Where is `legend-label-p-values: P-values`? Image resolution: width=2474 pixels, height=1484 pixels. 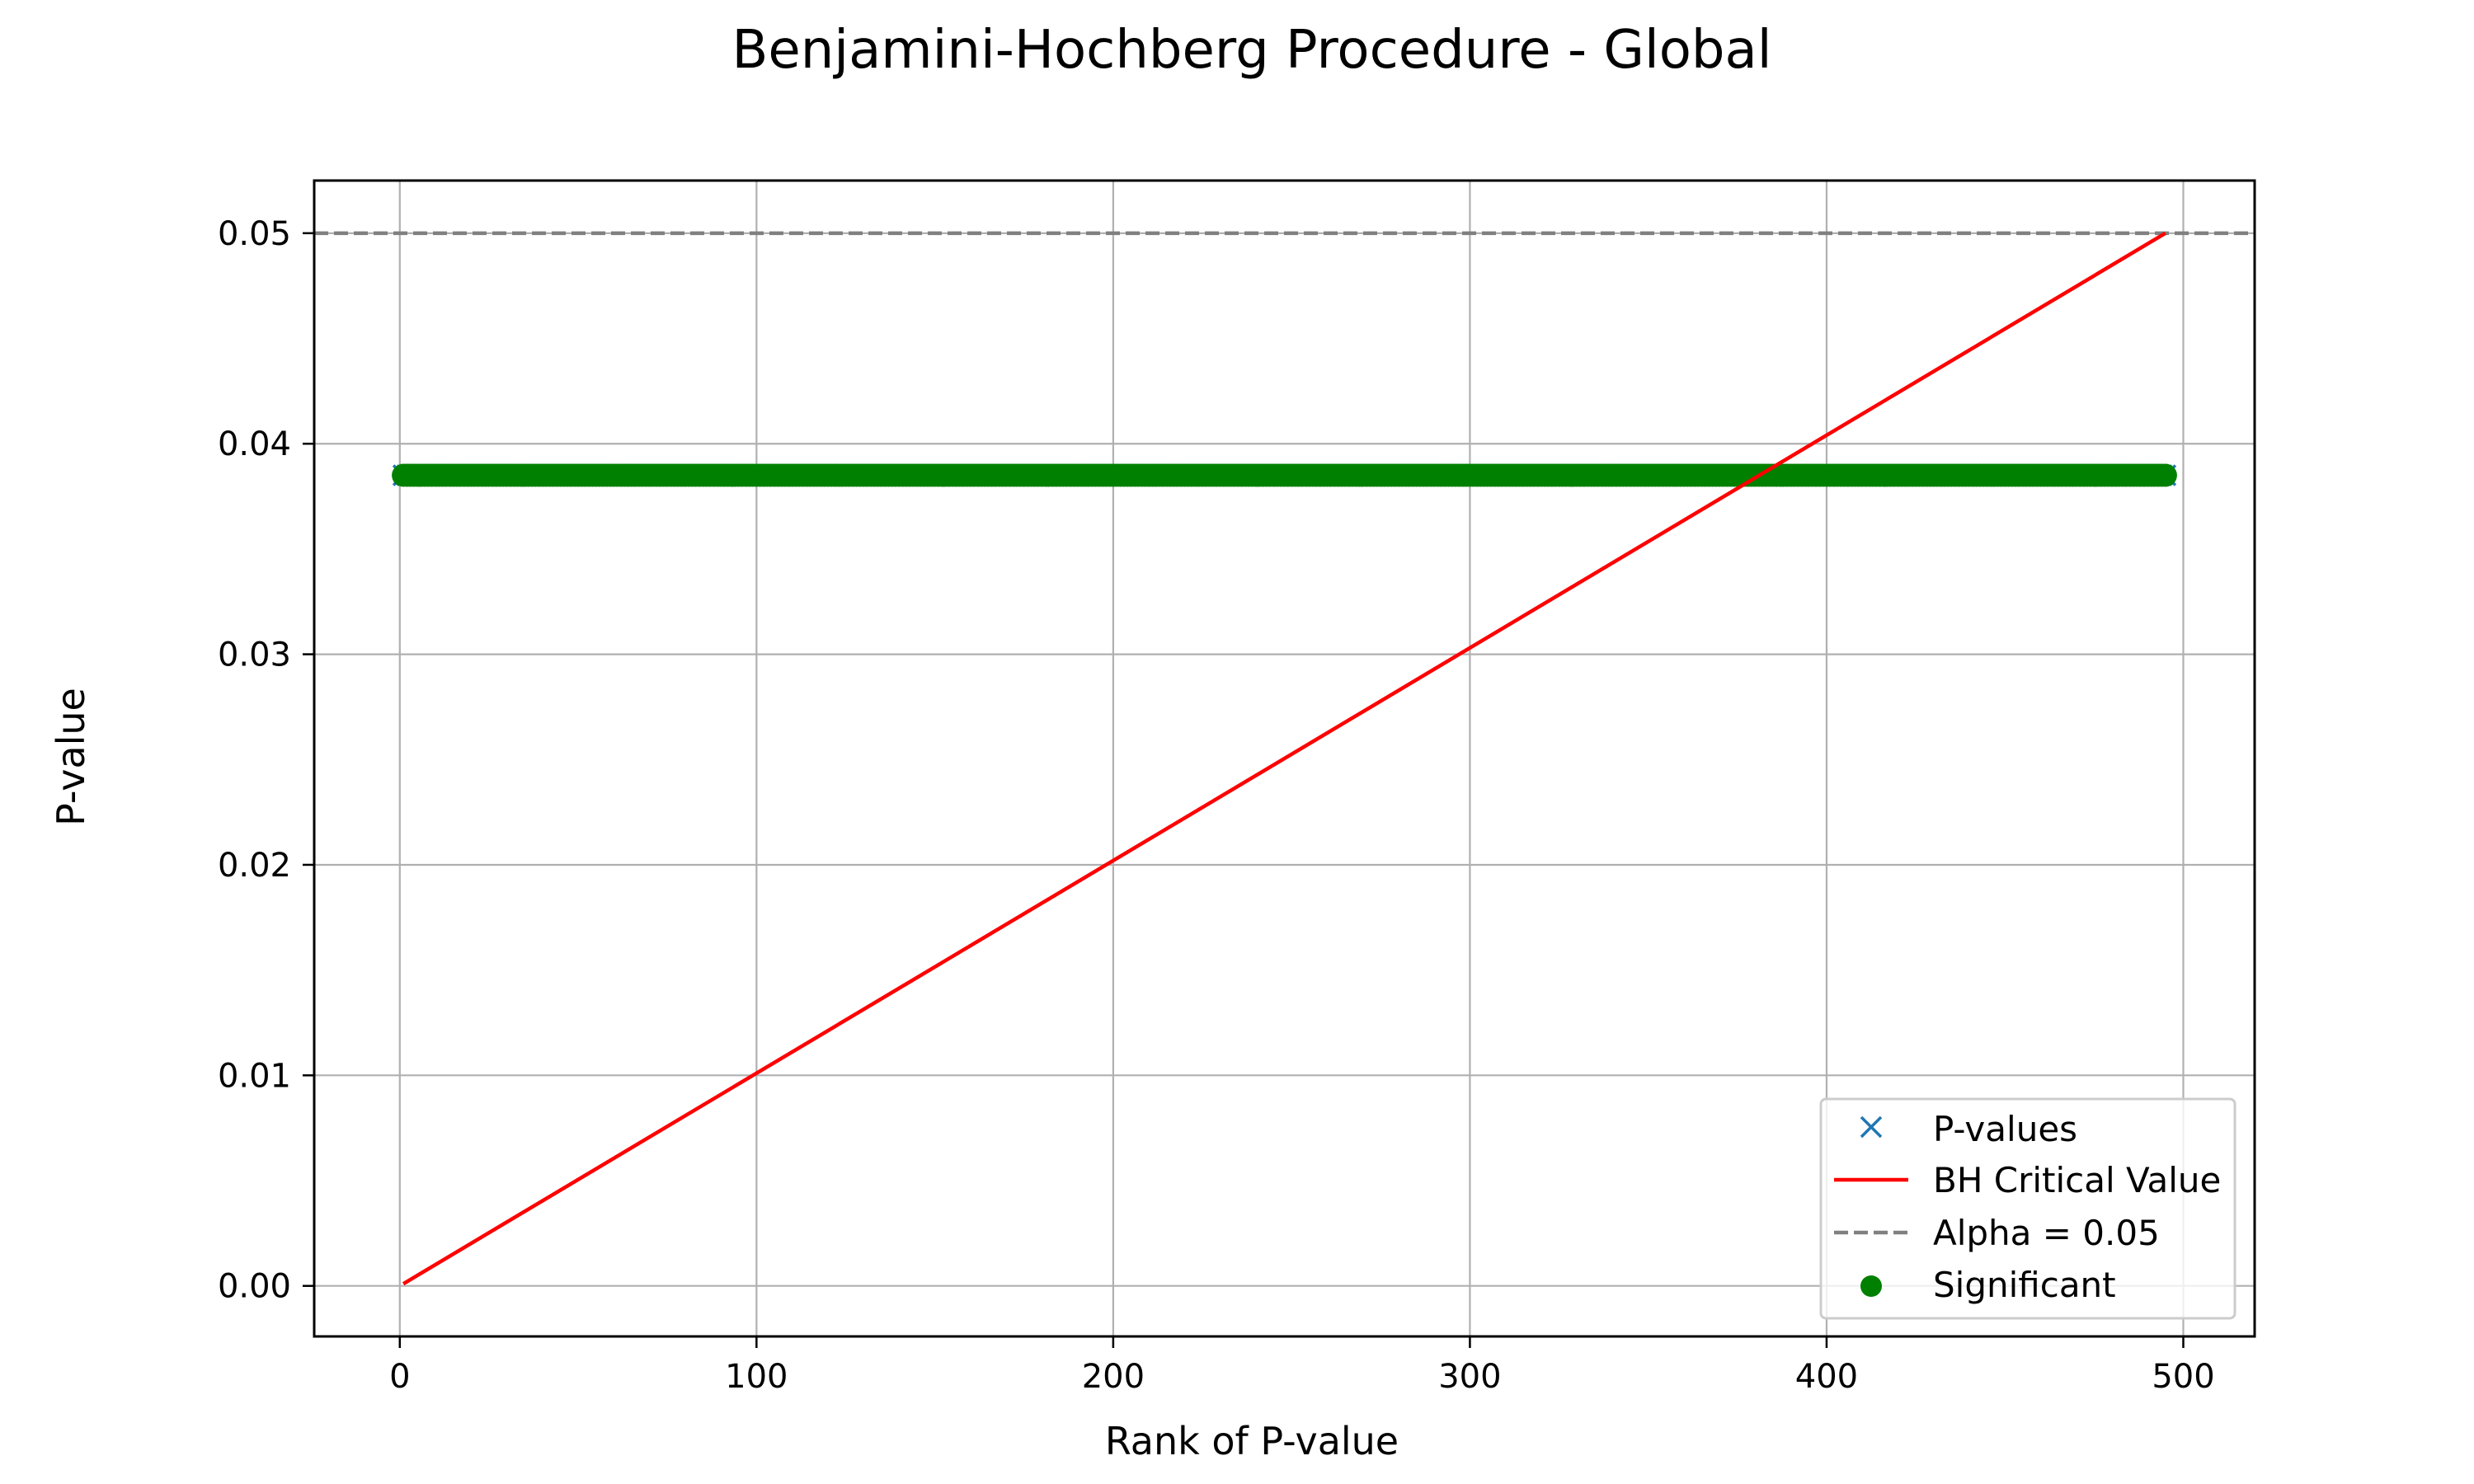
legend-label-p-values: P-values is located at coordinates (2005, 1129).